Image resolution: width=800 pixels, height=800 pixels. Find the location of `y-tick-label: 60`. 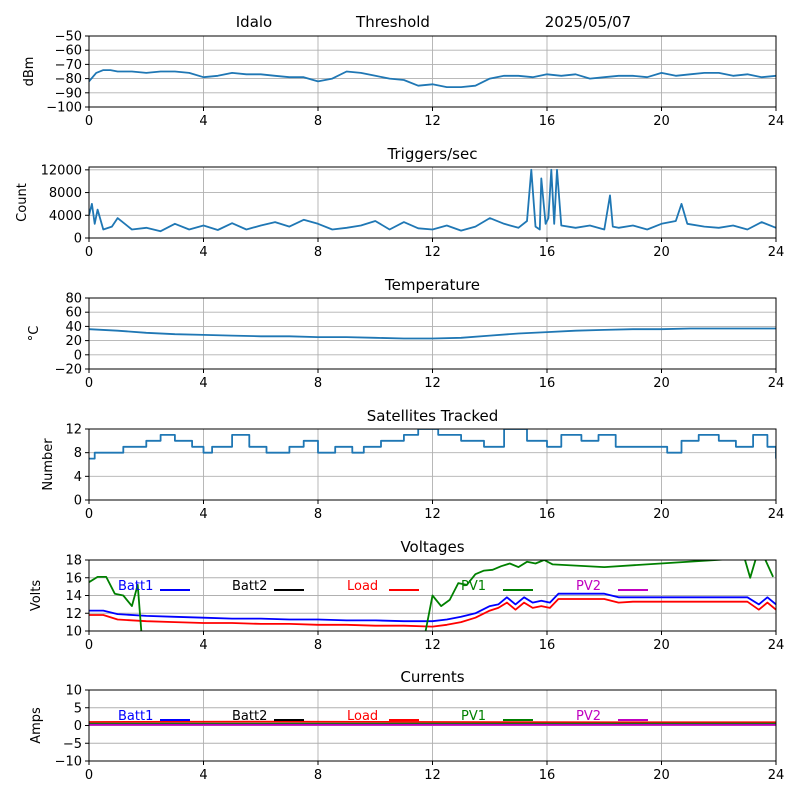

y-tick-label: 60 is located at coordinates (73, 313).